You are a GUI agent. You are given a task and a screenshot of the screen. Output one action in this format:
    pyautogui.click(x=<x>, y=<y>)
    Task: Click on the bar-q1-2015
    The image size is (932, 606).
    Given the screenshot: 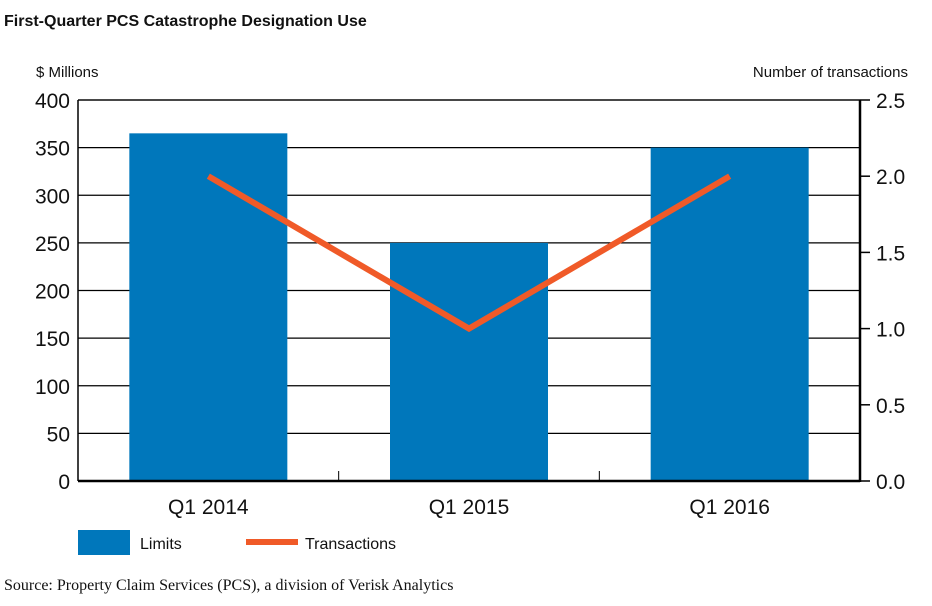 What is the action you would take?
    pyautogui.click(x=469, y=361)
    